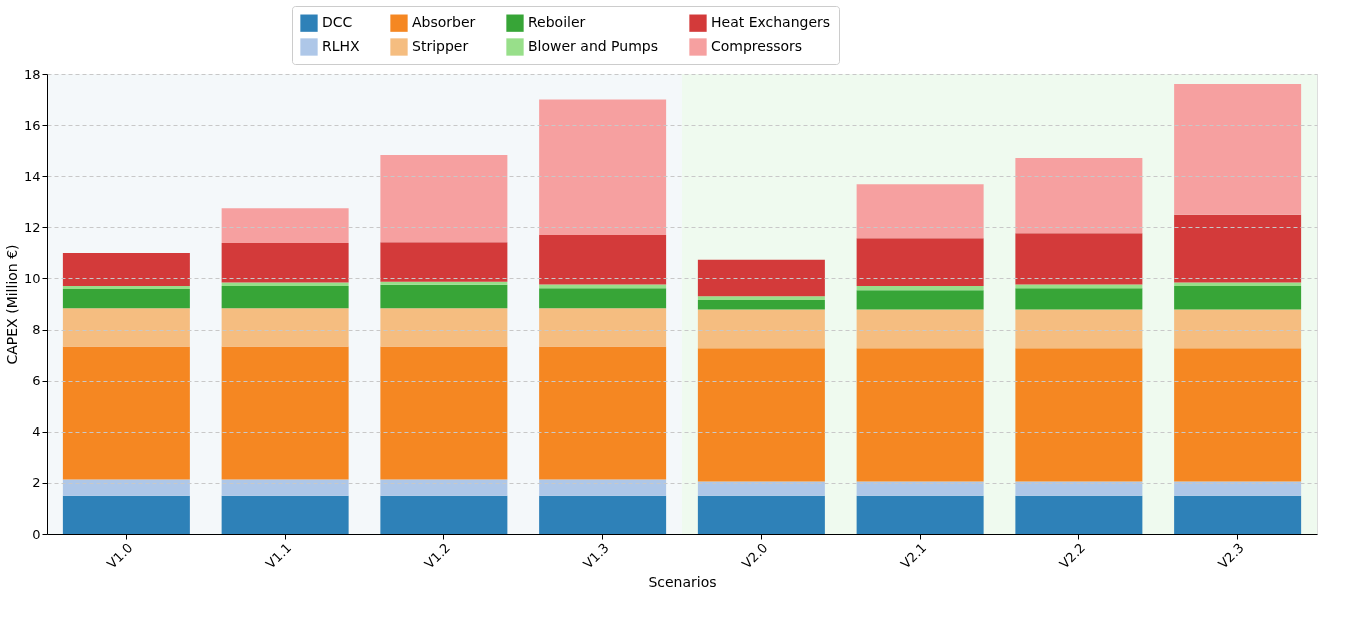 The width and height of the screenshot is (1362, 624). I want to click on legend-label: Compressors, so click(757, 46).